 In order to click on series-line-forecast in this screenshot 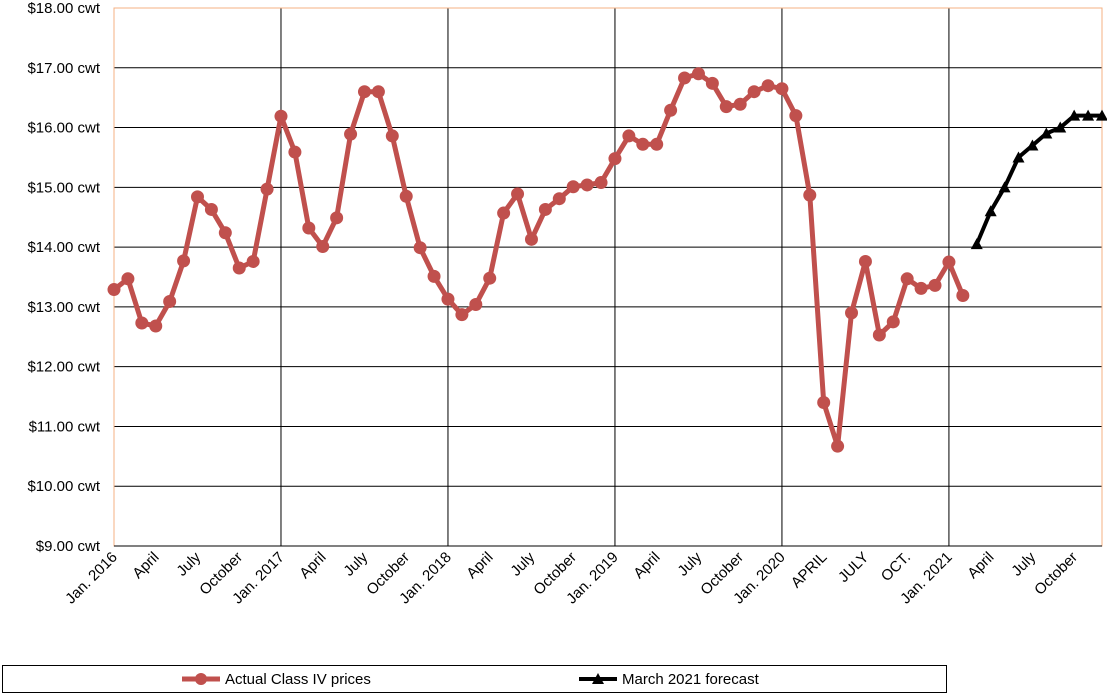, I will do `click(1039, 180)`.